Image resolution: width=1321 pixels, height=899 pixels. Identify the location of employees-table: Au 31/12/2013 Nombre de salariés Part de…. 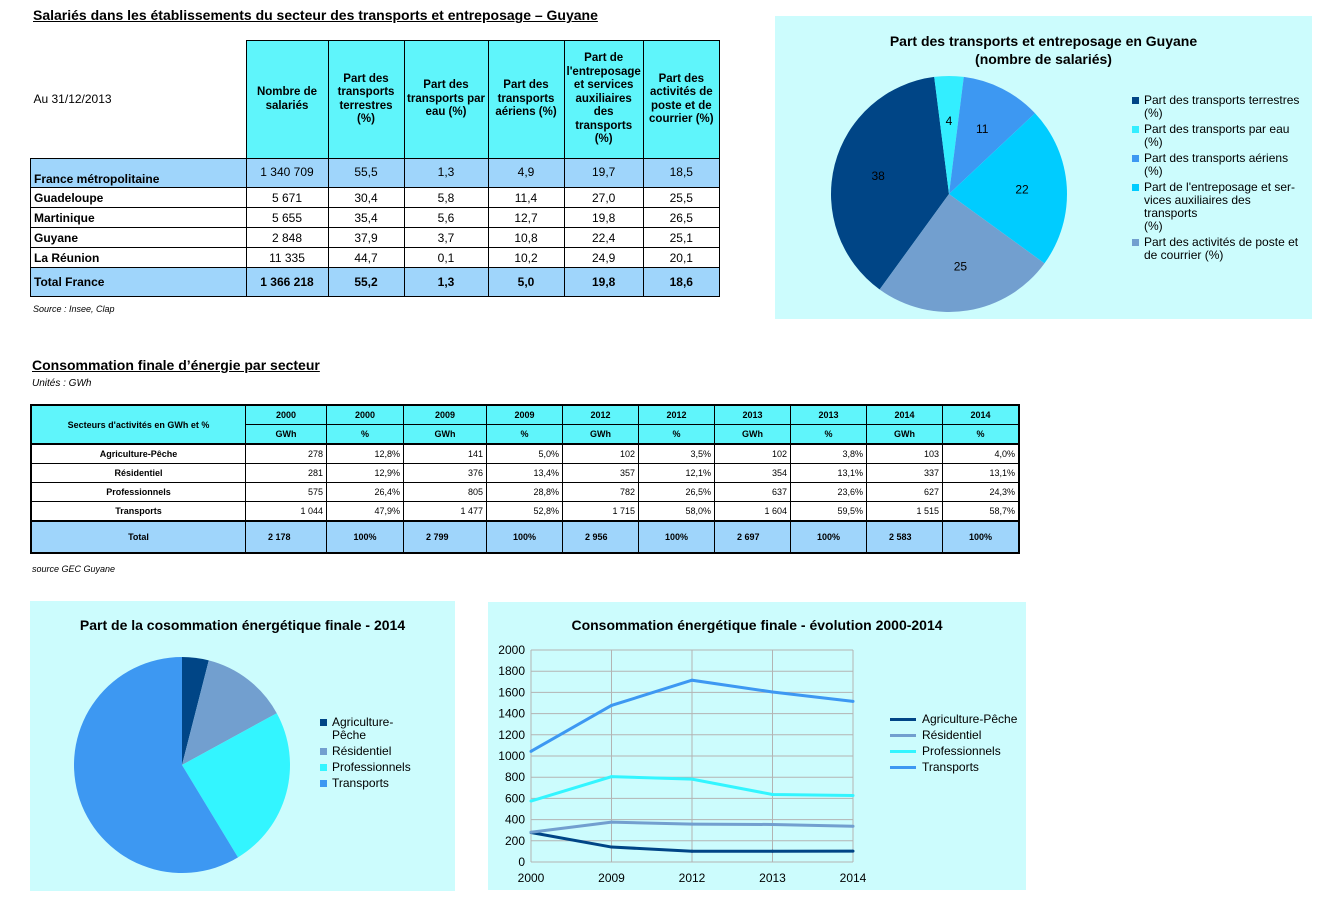
(375, 168).